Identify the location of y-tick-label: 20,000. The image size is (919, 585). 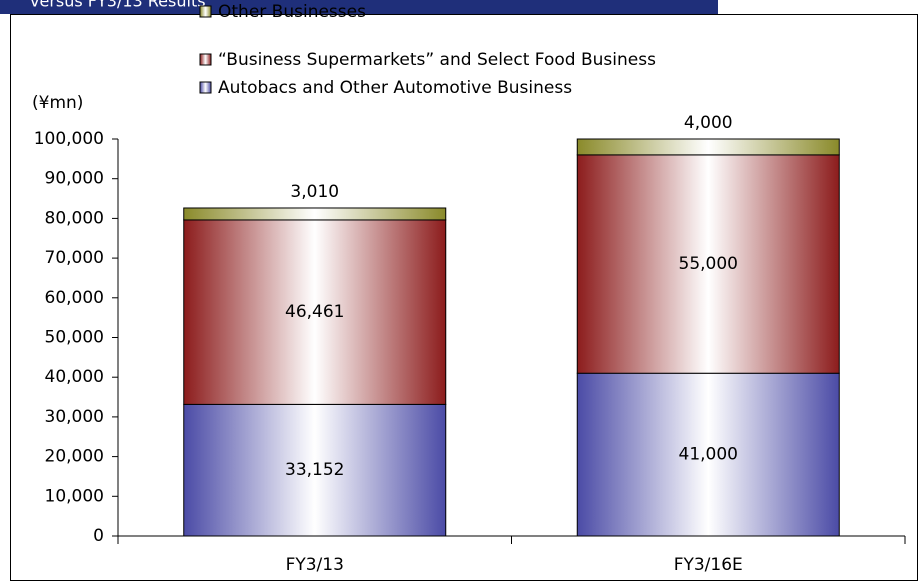
(74, 457).